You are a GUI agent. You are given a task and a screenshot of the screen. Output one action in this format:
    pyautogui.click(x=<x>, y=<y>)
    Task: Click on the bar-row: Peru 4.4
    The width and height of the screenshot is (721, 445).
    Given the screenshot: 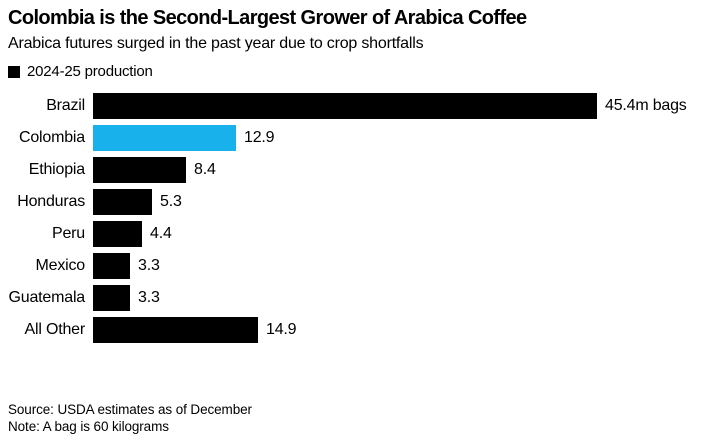 What is the action you would take?
    pyautogui.click(x=360, y=234)
    